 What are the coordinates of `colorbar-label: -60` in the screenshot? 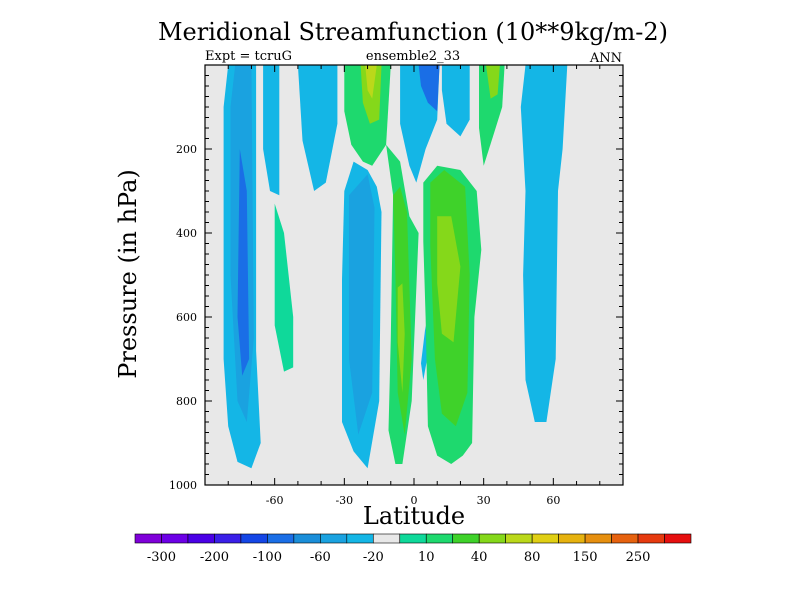 It's located at (320, 557).